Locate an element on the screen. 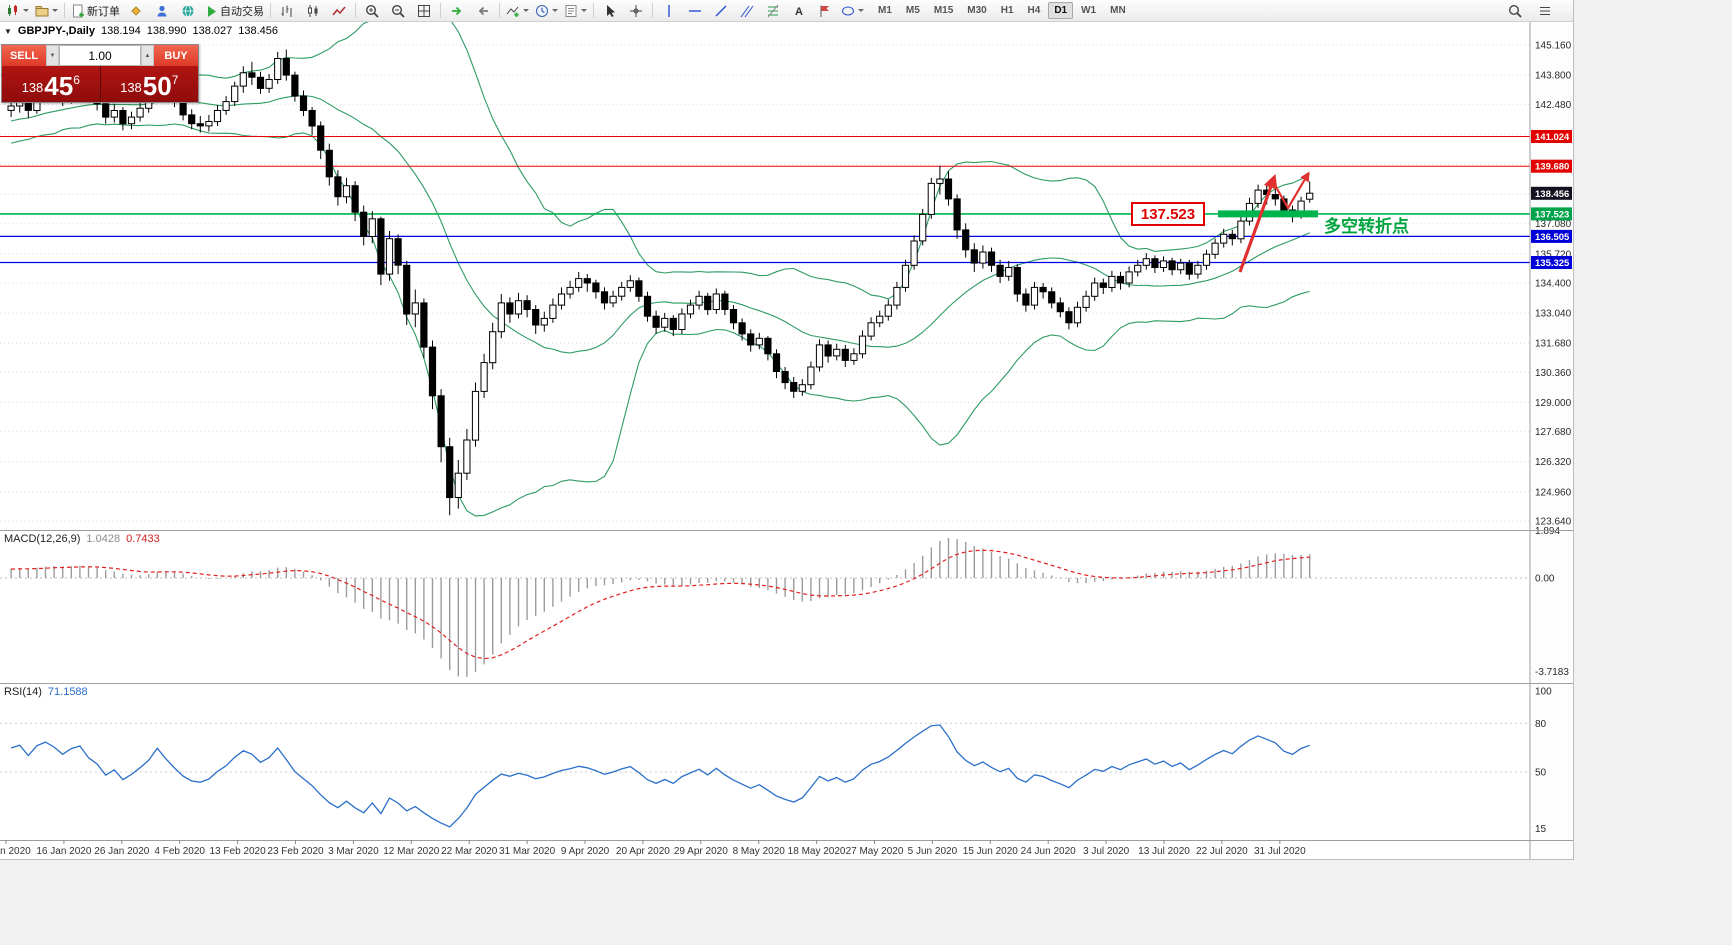  zoom-in-button is located at coordinates (372, 11).